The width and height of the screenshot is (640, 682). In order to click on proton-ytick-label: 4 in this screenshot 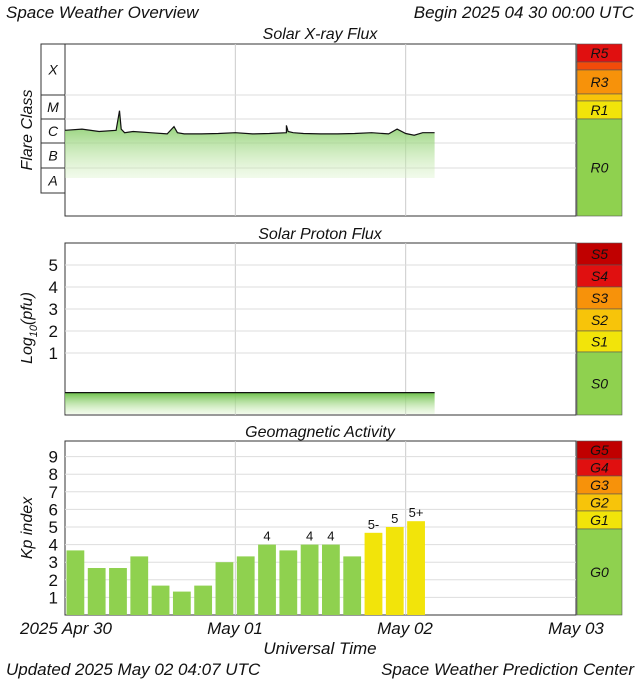, I will do `click(53, 287)`.